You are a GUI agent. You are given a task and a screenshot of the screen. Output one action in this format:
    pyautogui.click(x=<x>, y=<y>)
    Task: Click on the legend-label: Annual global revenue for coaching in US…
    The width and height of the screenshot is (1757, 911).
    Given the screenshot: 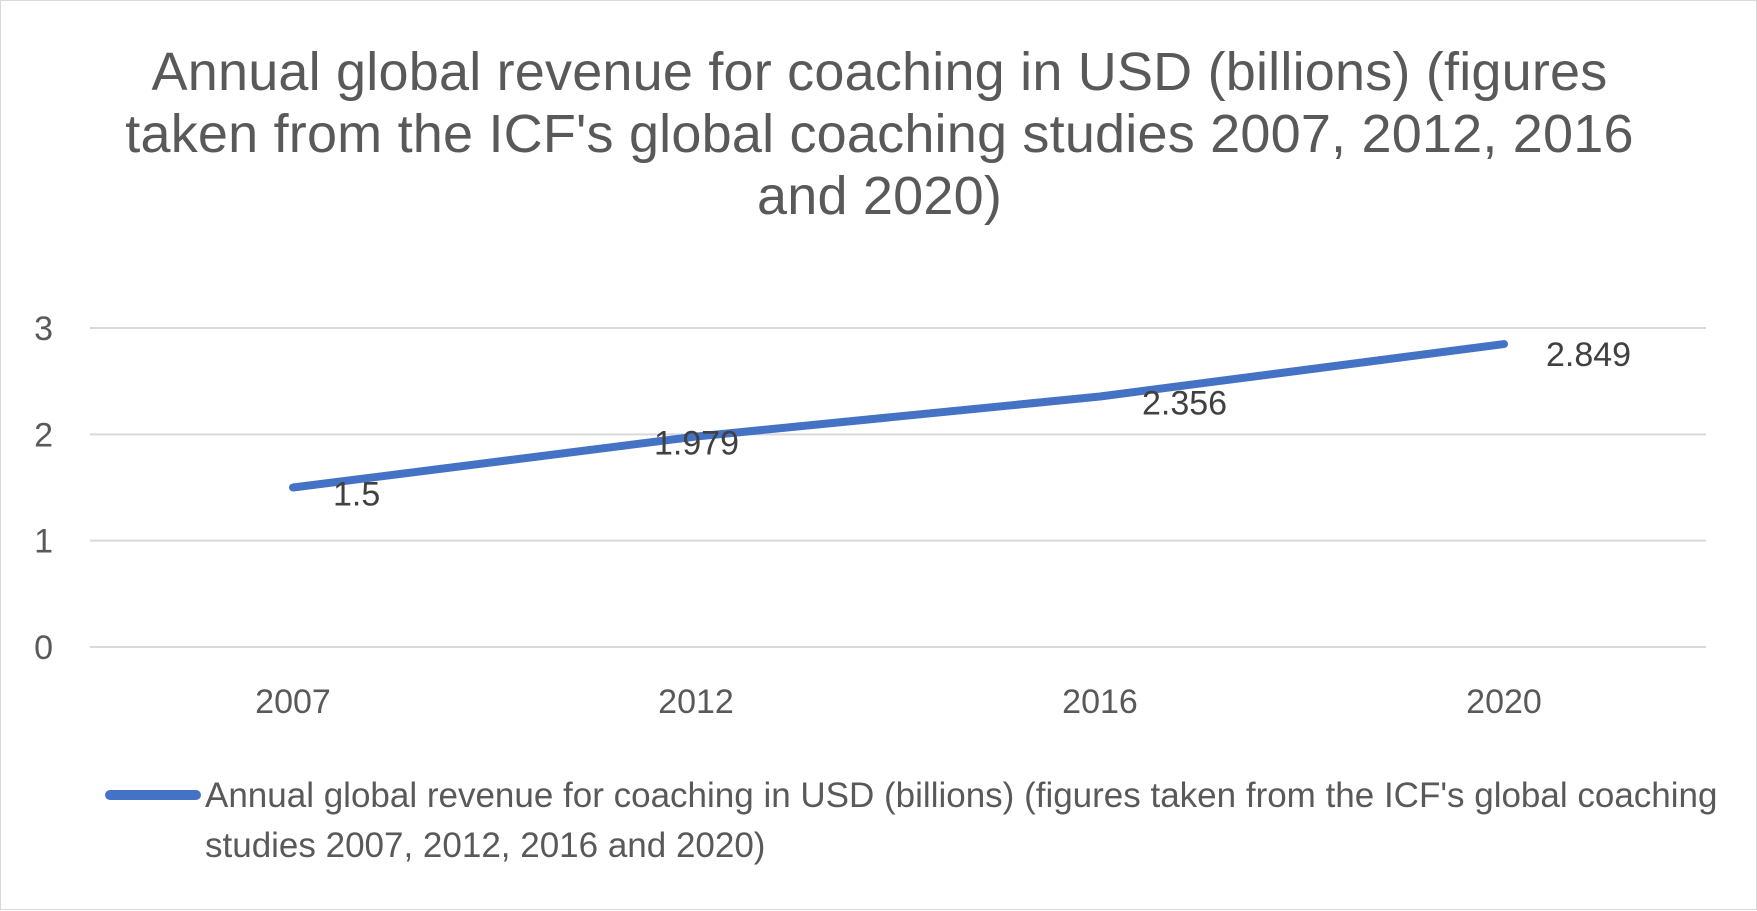 What is the action you would take?
    pyautogui.click(x=961, y=820)
    